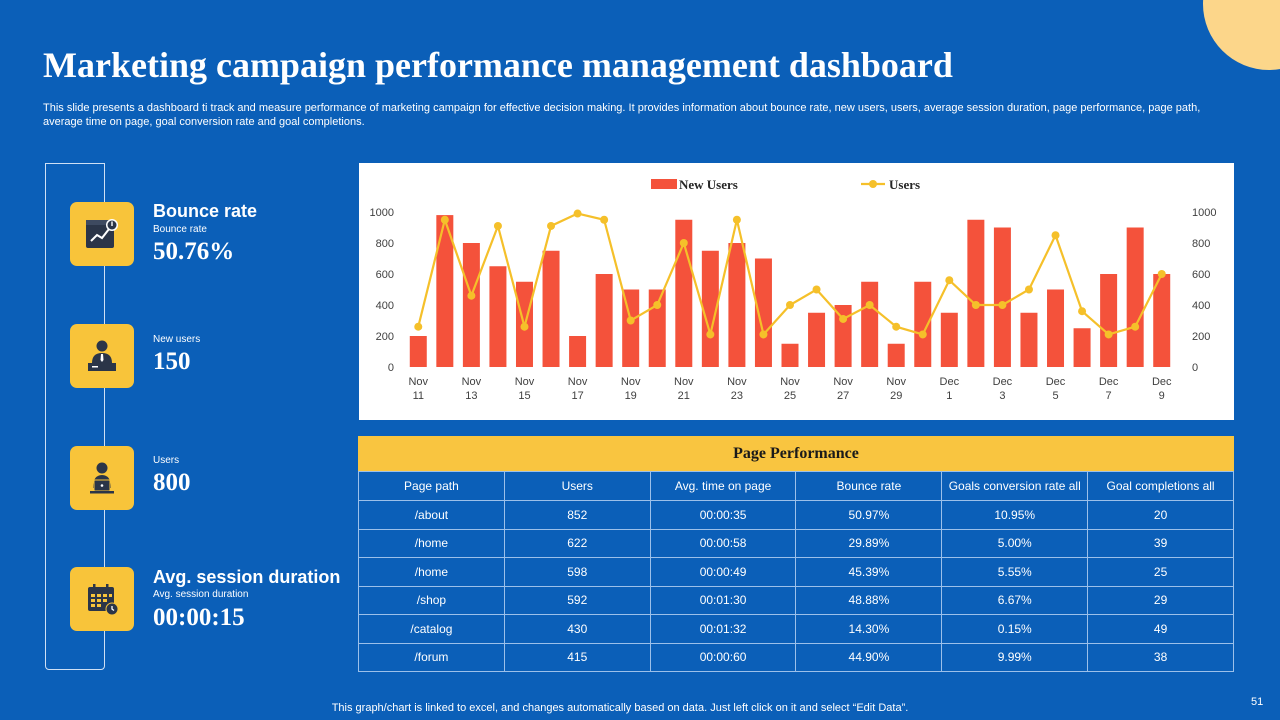  What do you see at coordinates (418, 396) in the screenshot?
I see `x-tick-label: 11` at bounding box center [418, 396].